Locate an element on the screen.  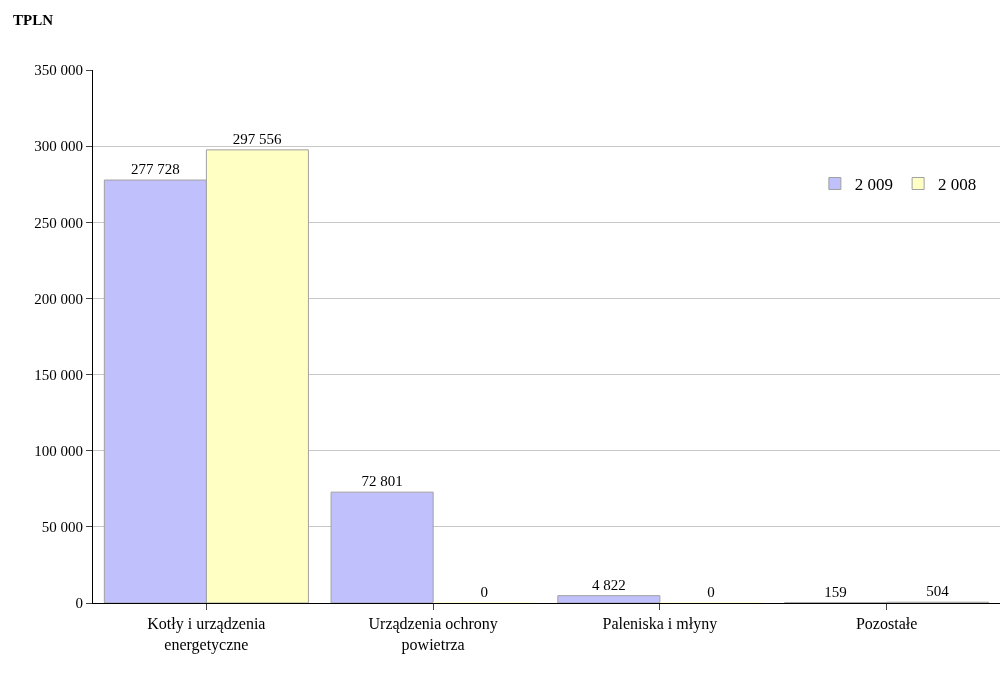
x-tick-label: Pozostałe is located at coordinates (886, 624).